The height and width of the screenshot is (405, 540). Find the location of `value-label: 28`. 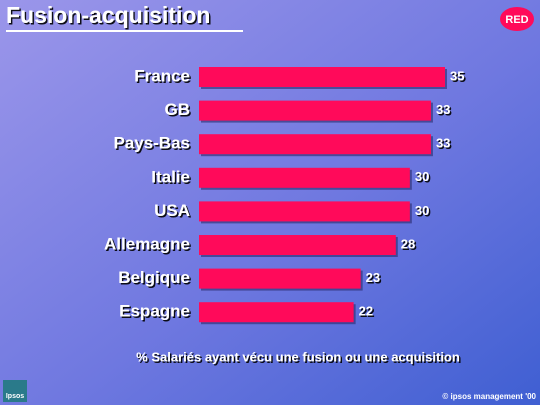

value-label: 28 is located at coordinates (408, 243).